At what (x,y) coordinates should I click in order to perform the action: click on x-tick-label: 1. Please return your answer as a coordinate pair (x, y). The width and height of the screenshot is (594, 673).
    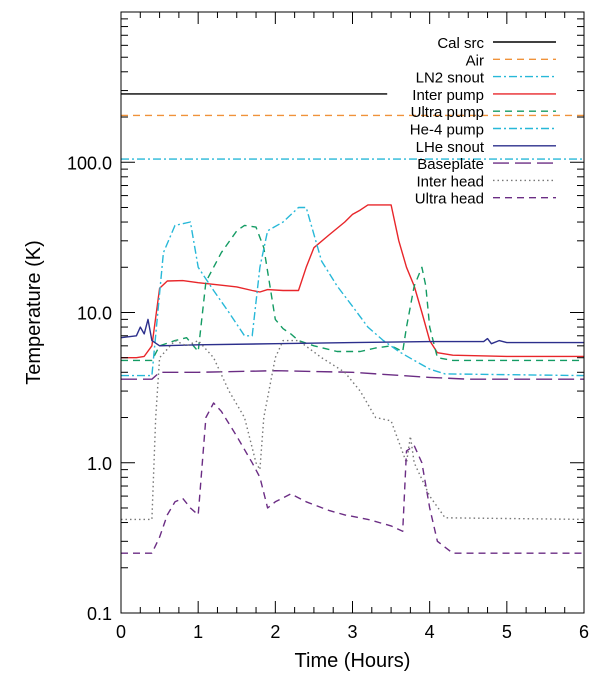
    Looking at the image, I should click on (198, 632).